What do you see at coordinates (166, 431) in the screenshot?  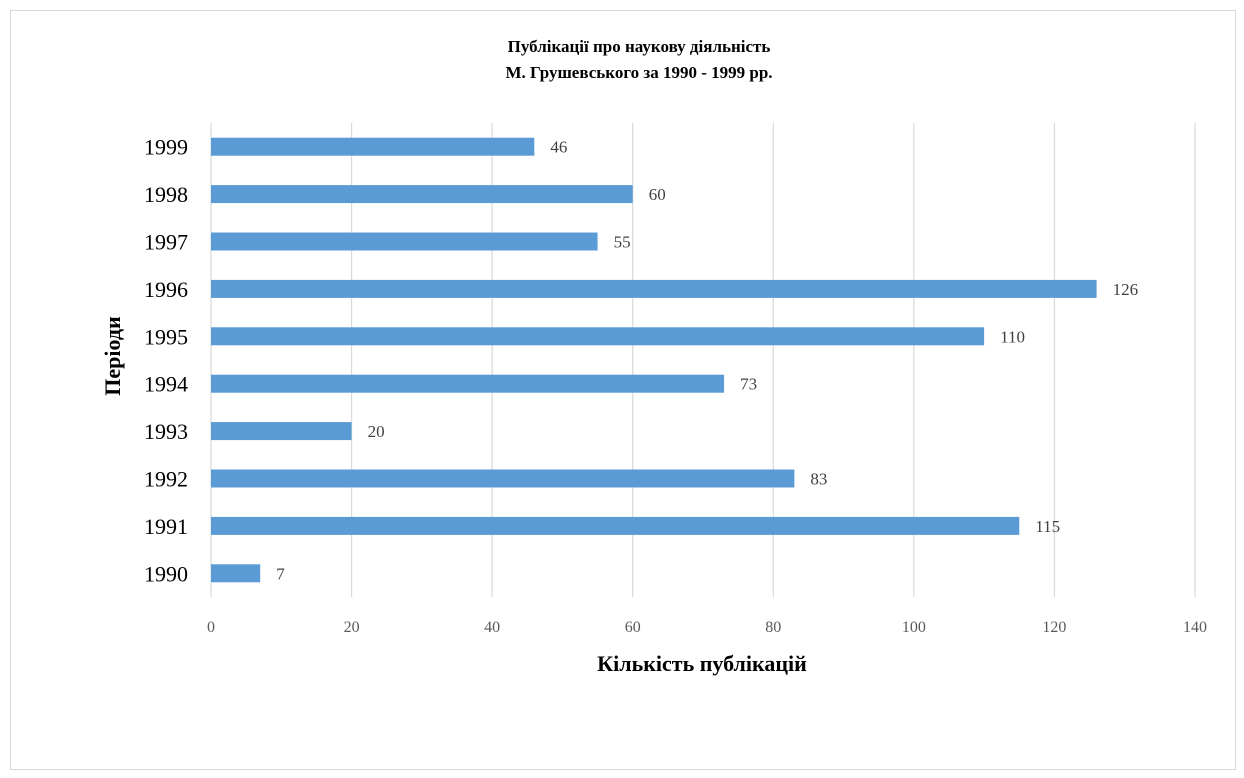 I see `y-tick-label-1993: 1993` at bounding box center [166, 431].